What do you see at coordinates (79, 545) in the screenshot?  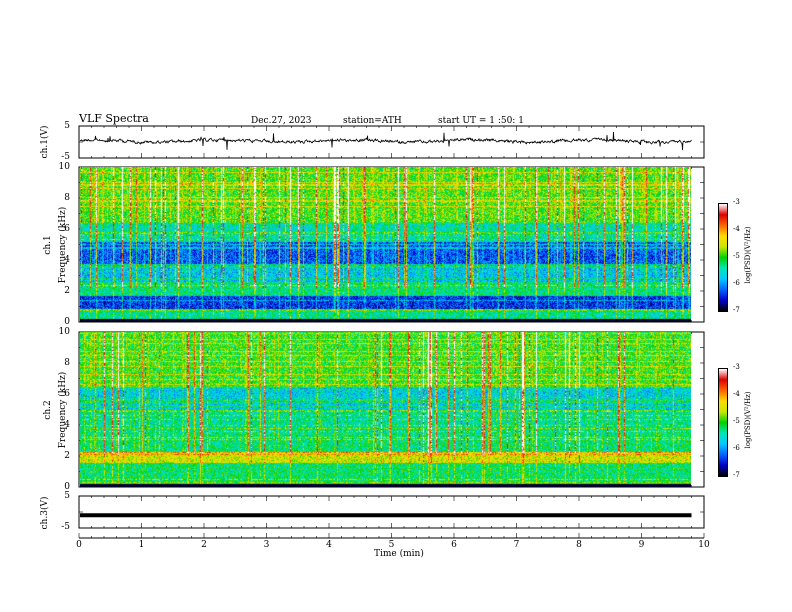 I see `x-tick-label: 0` at bounding box center [79, 545].